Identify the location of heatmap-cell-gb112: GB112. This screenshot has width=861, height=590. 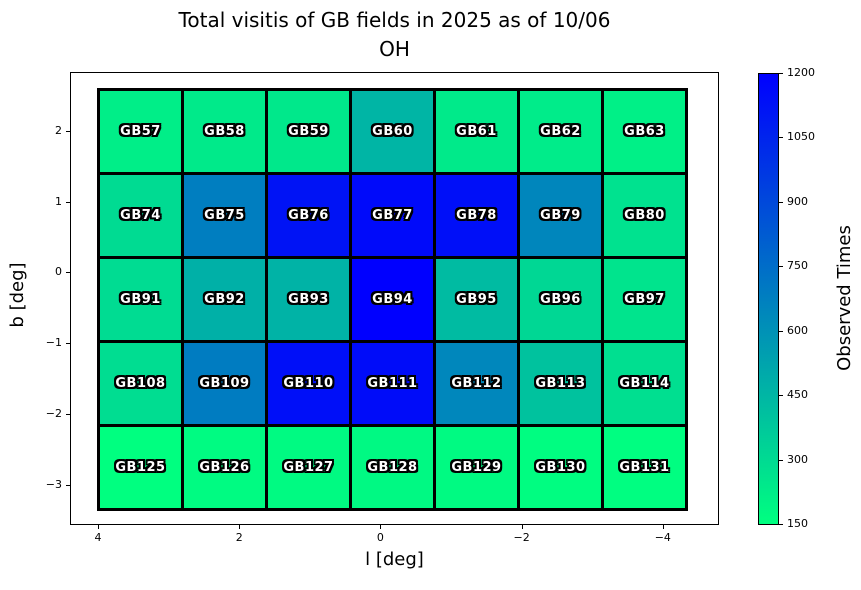
(476, 383).